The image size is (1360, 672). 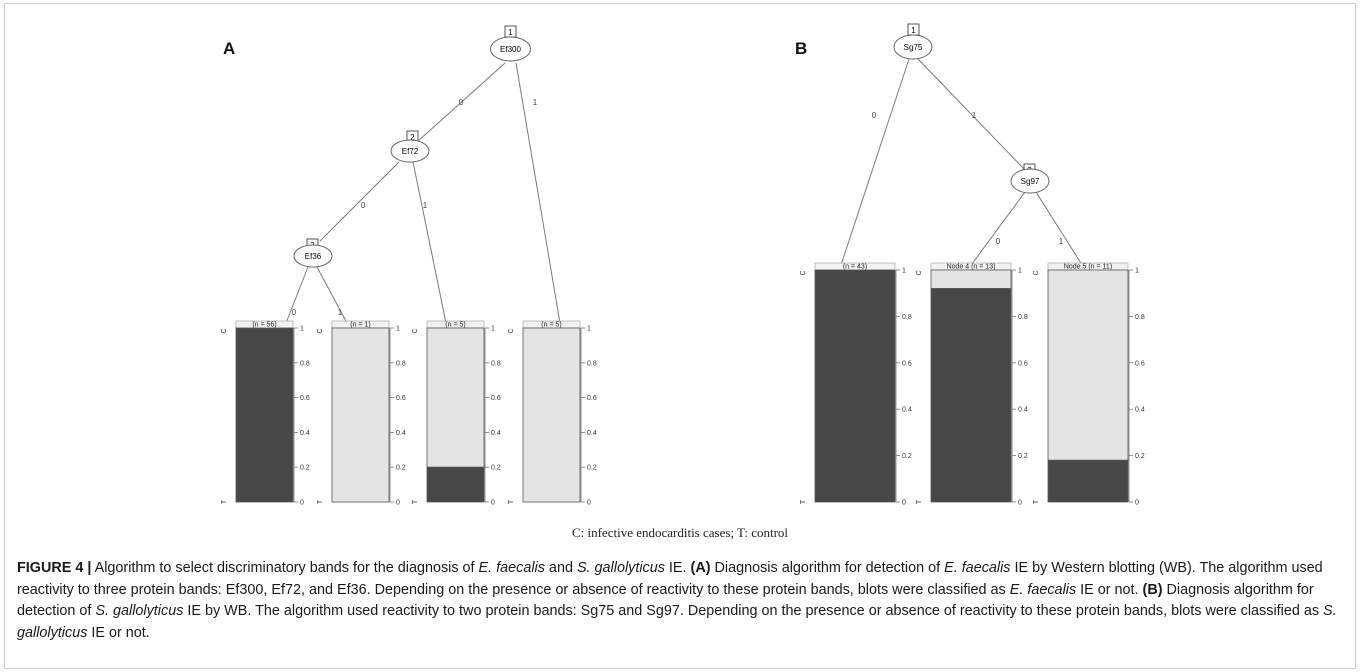 I want to click on leaf-b-1-class-t-label: T, so click(x=803, y=501).